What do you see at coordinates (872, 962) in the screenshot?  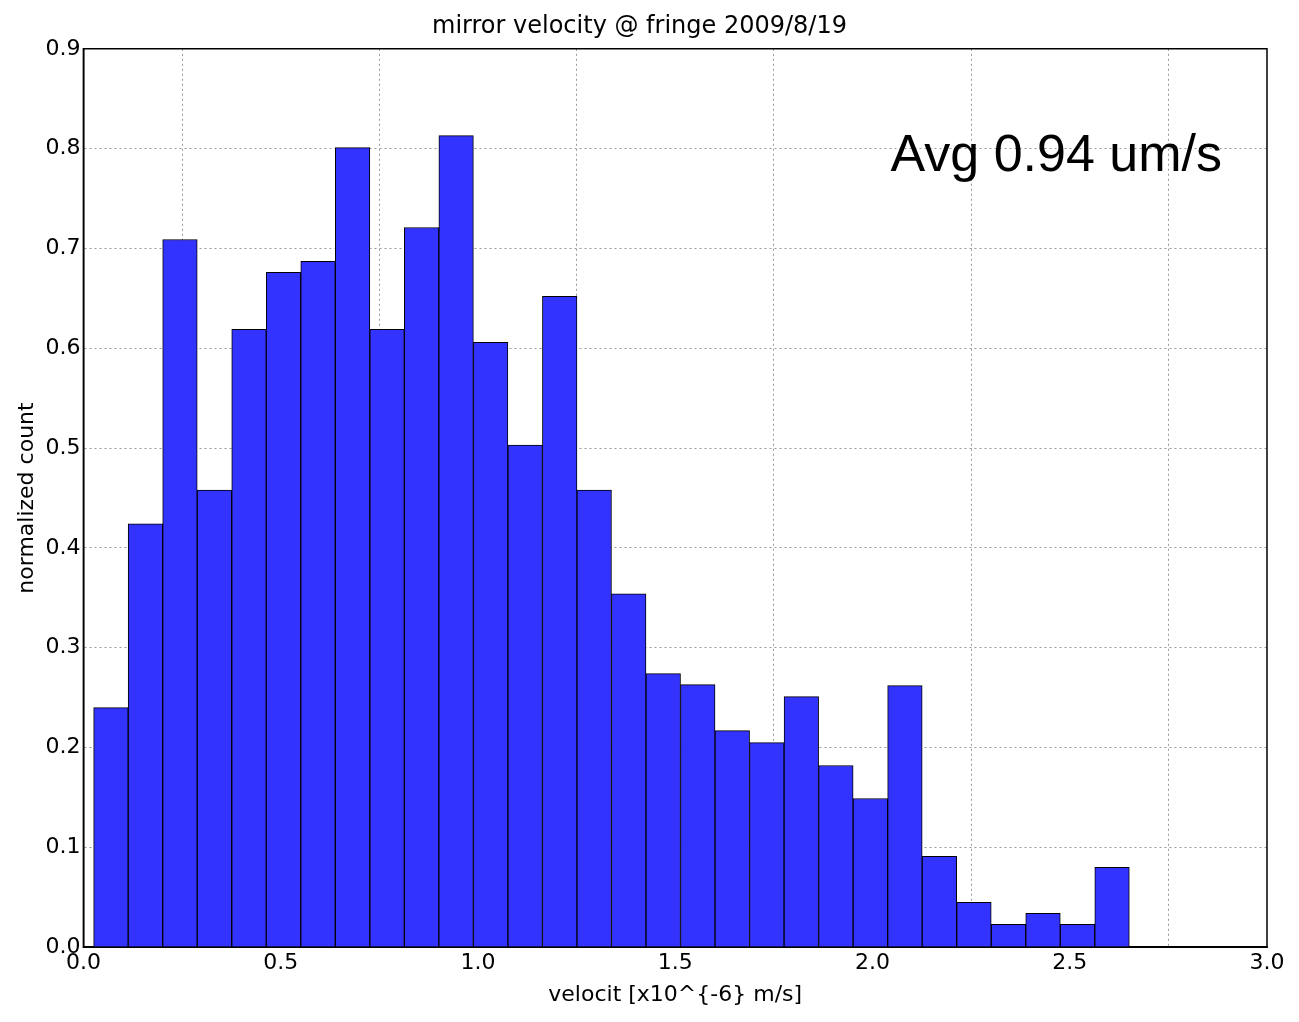 I see `x-tick-label: 2.0` at bounding box center [872, 962].